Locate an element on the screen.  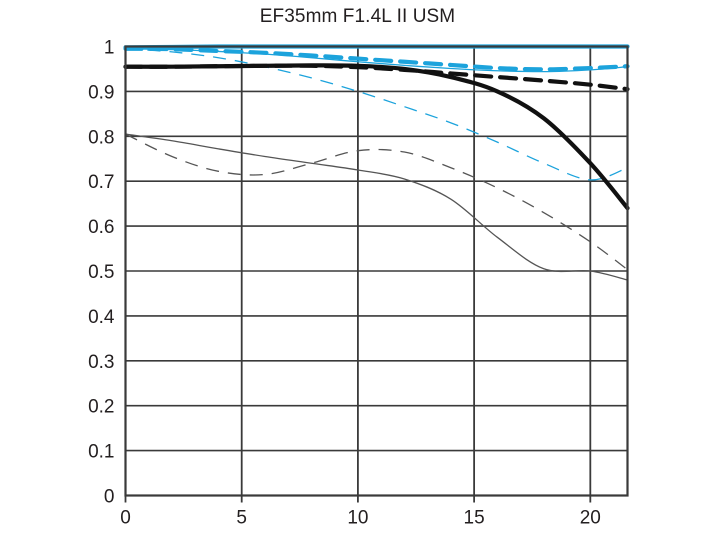
y-axis-tick-labels: 0 0.1 0.2 0.3 0.4 0.5 0.6 0.7 0.8 0.9 1 is located at coordinates (101, 273).